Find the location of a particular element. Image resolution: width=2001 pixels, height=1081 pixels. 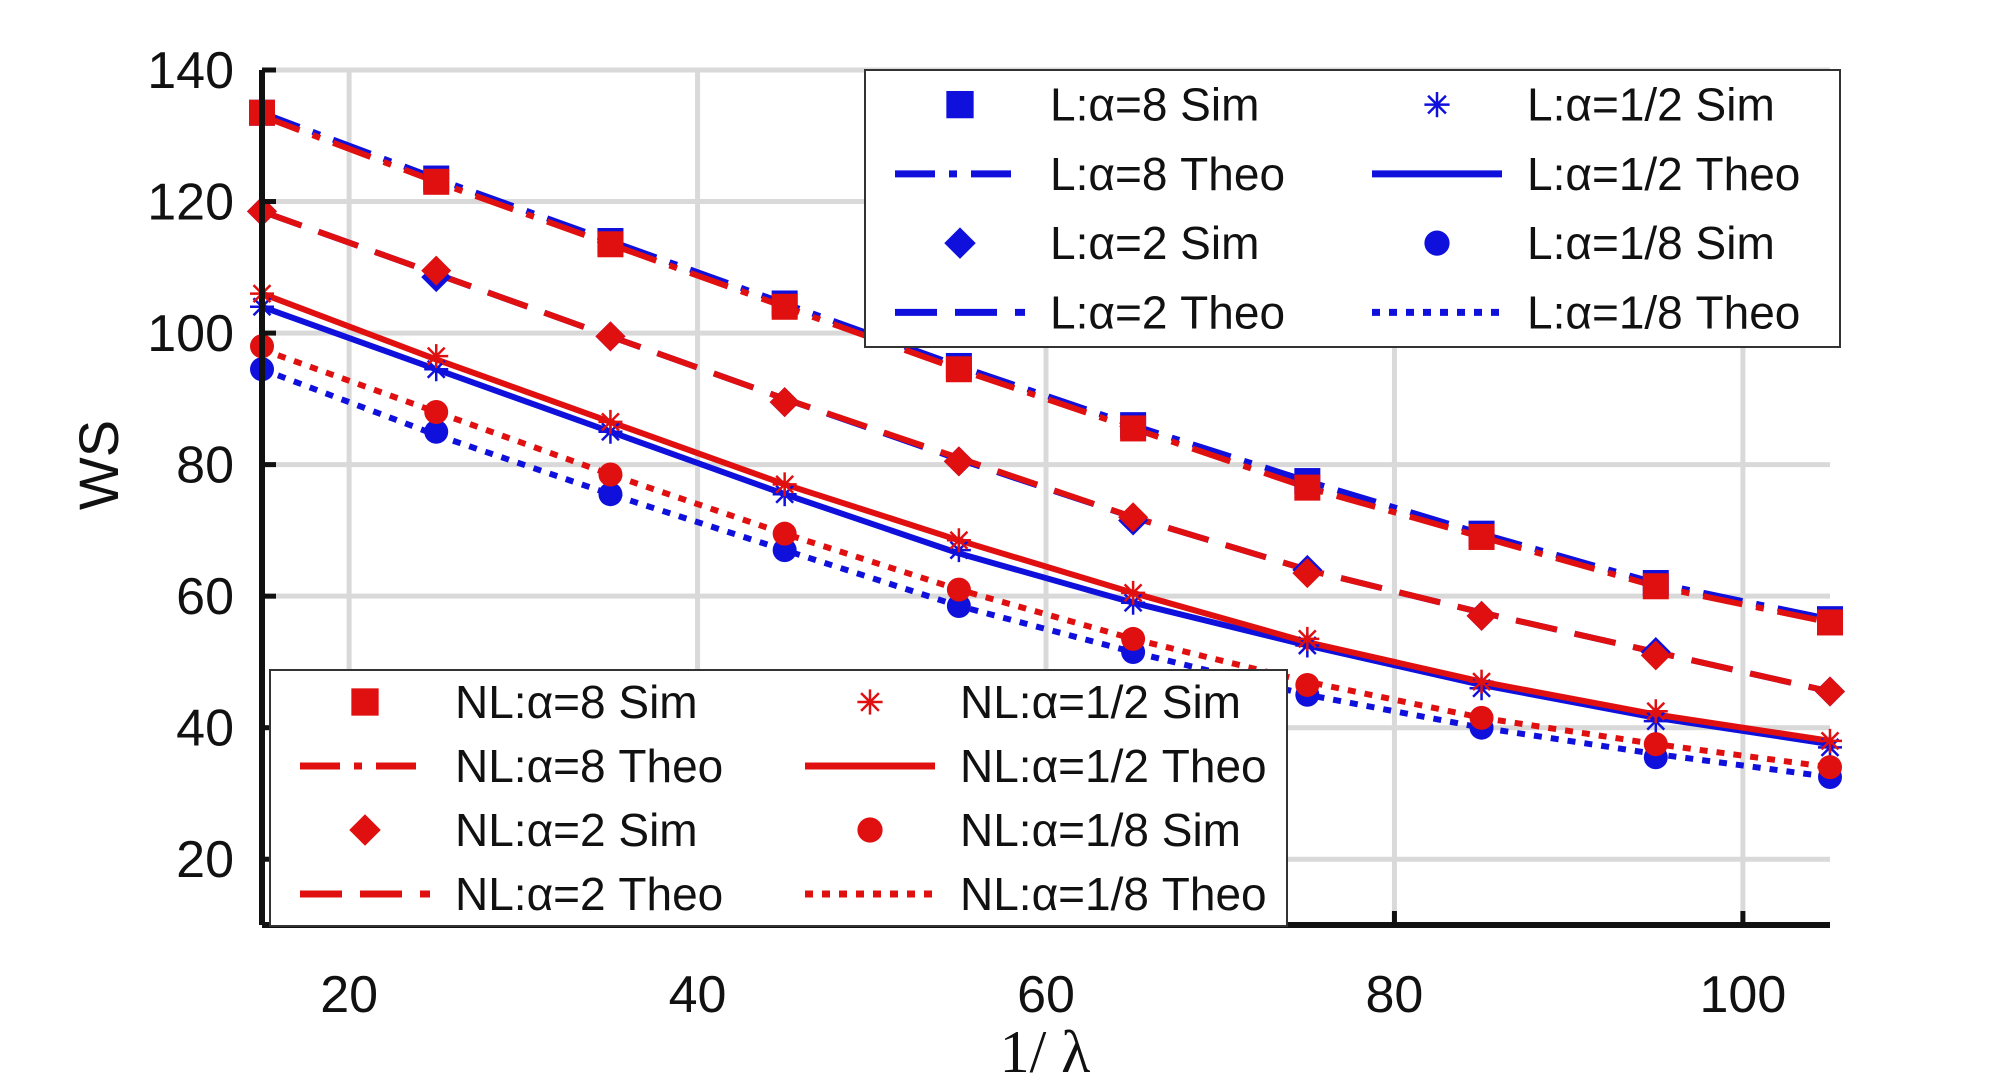

legend-entry-l-alpha-1-8-theo: L:α=1/8 Theo is located at coordinates (1586, 312).